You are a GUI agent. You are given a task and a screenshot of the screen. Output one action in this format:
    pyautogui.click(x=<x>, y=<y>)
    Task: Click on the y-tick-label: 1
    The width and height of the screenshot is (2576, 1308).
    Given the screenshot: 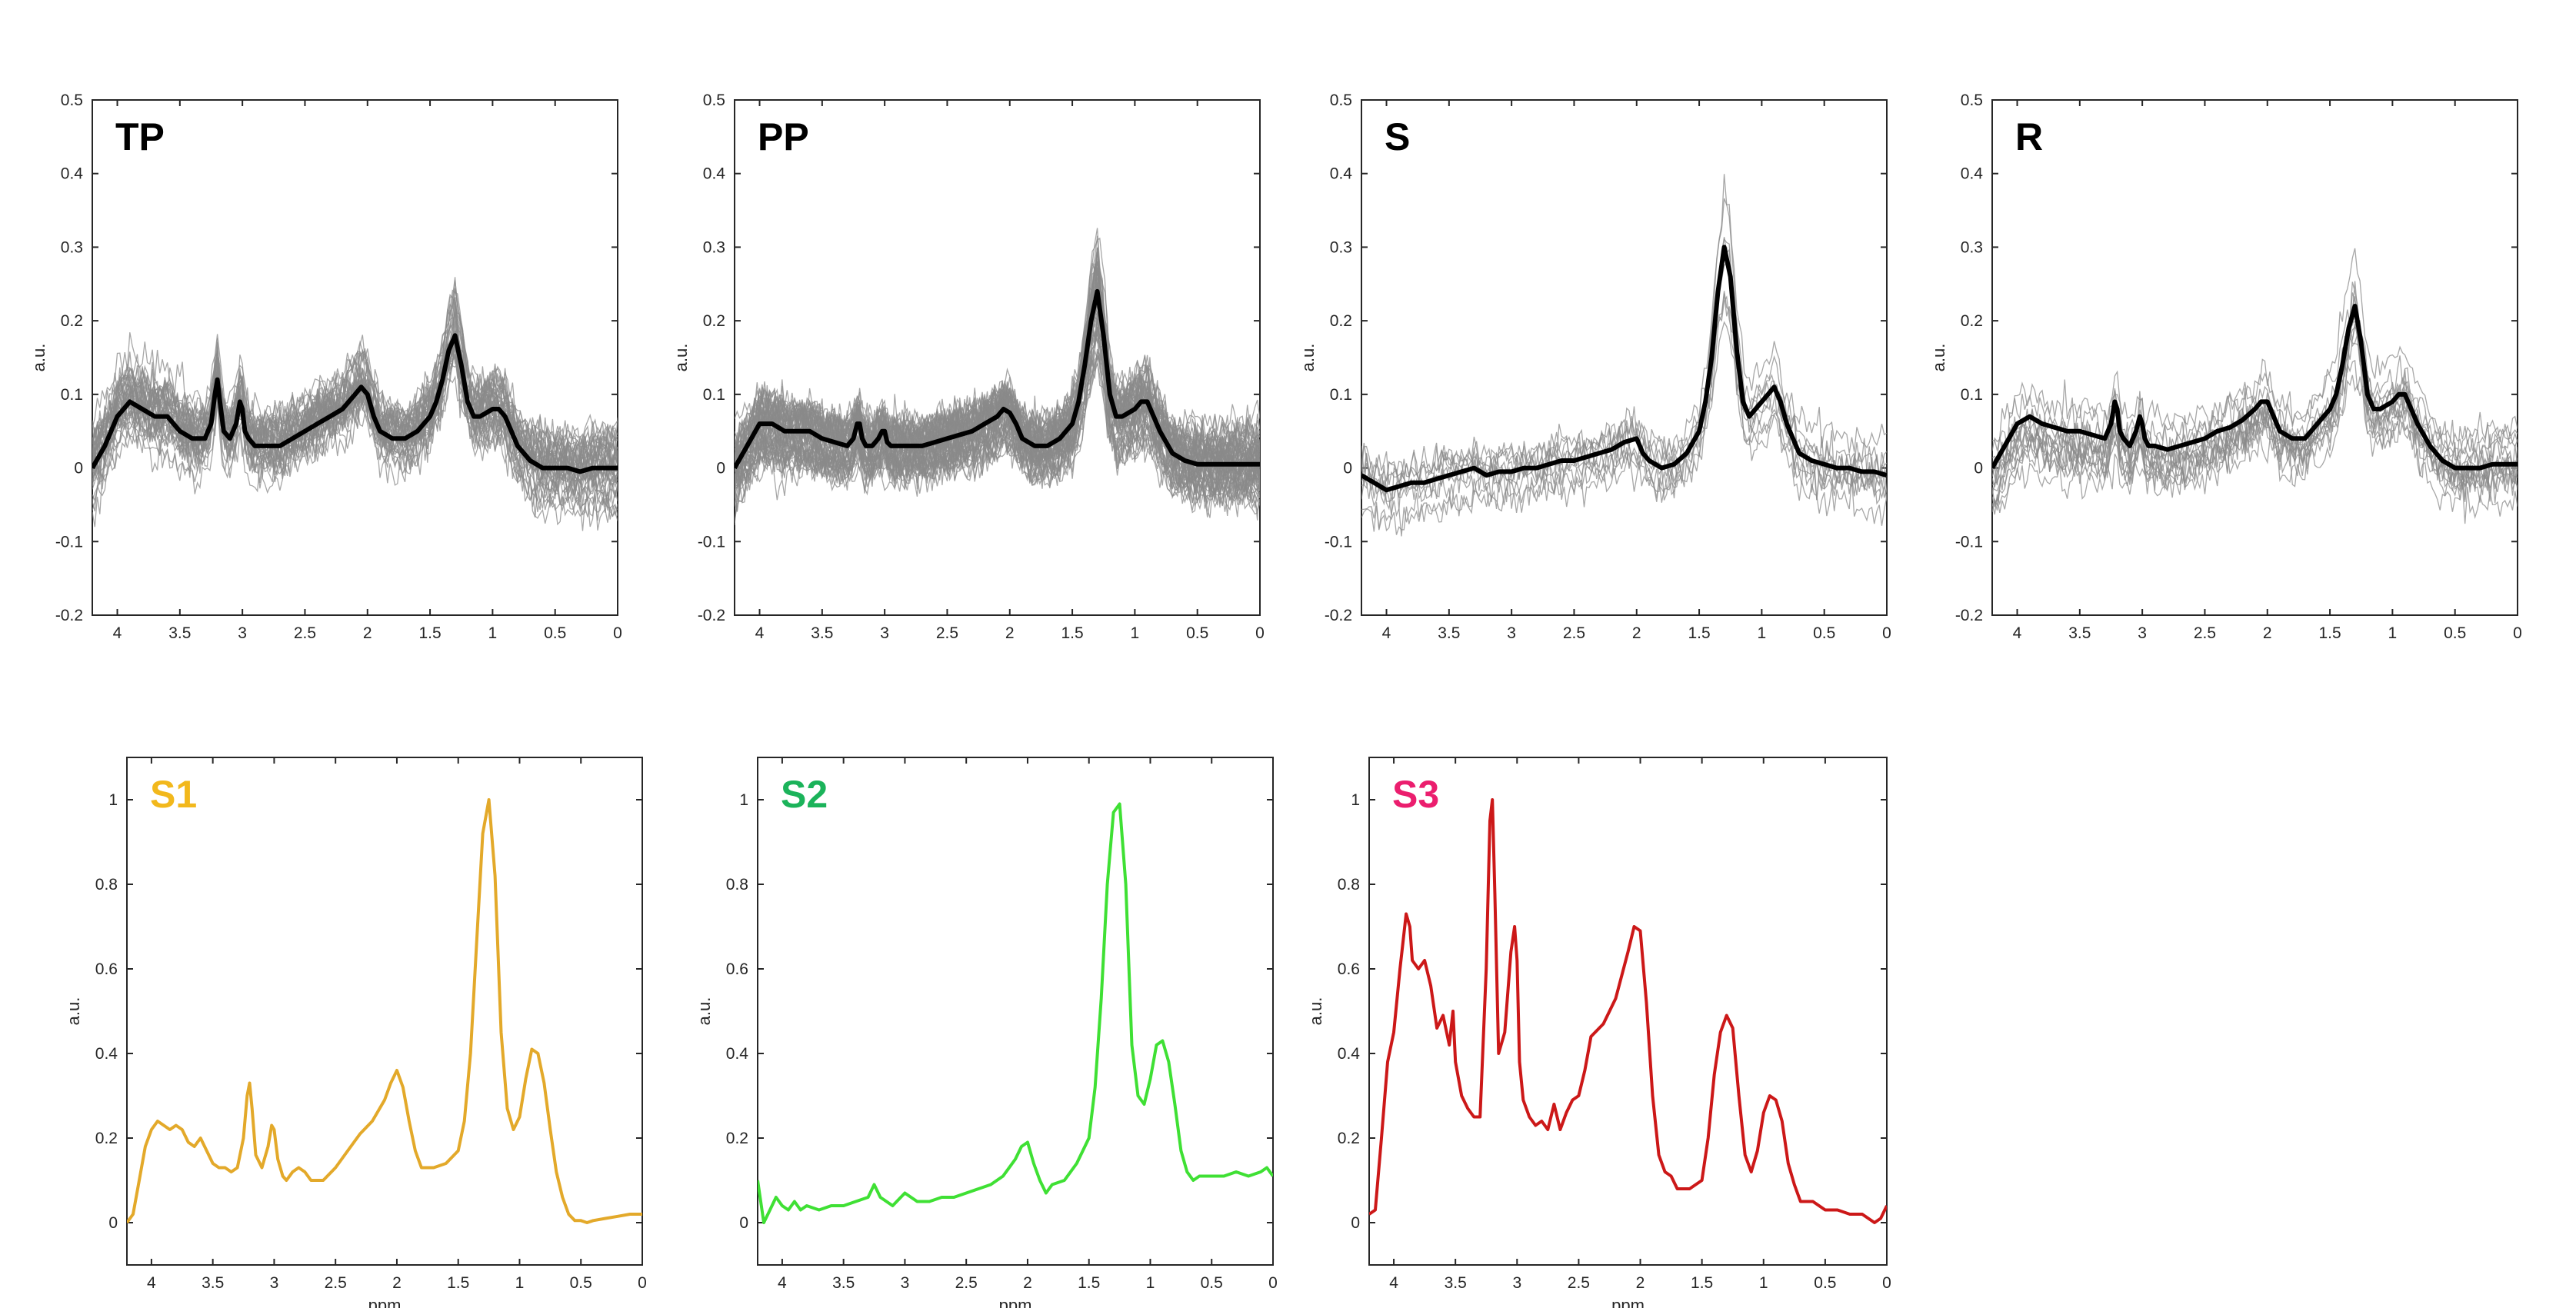 What is the action you would take?
    pyautogui.click(x=743, y=800)
    